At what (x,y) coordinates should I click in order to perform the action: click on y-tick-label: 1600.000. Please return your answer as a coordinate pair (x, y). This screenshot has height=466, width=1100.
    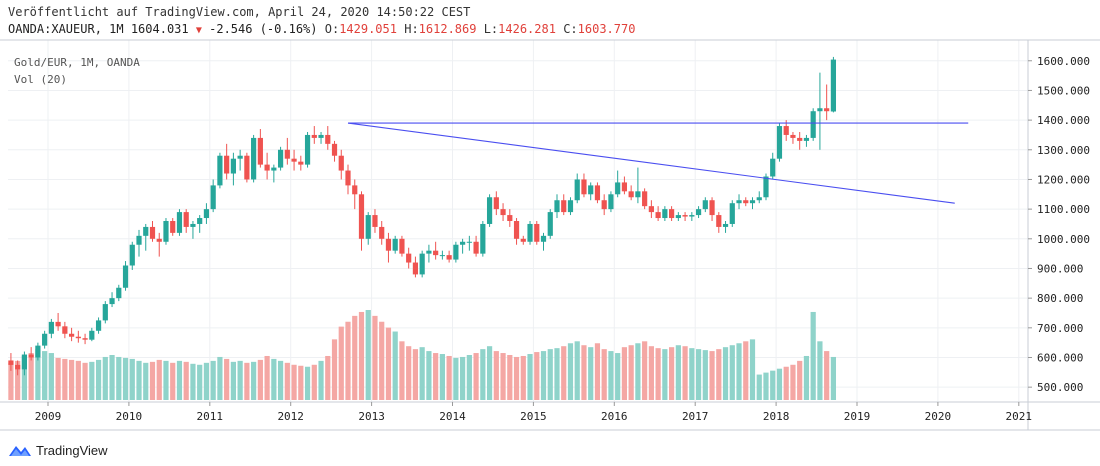
    Looking at the image, I should click on (1063, 61).